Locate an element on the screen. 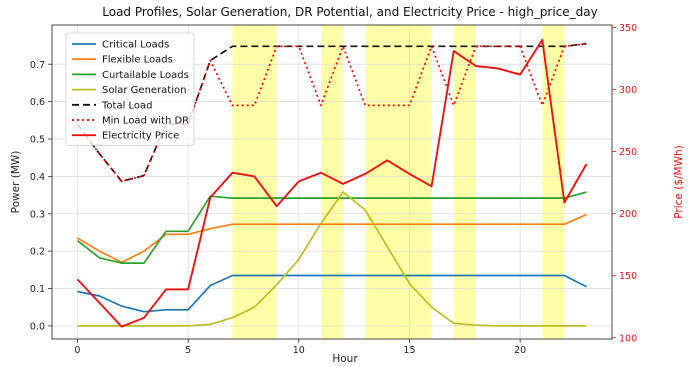  series-line-curtailable-loads is located at coordinates (331, 227).